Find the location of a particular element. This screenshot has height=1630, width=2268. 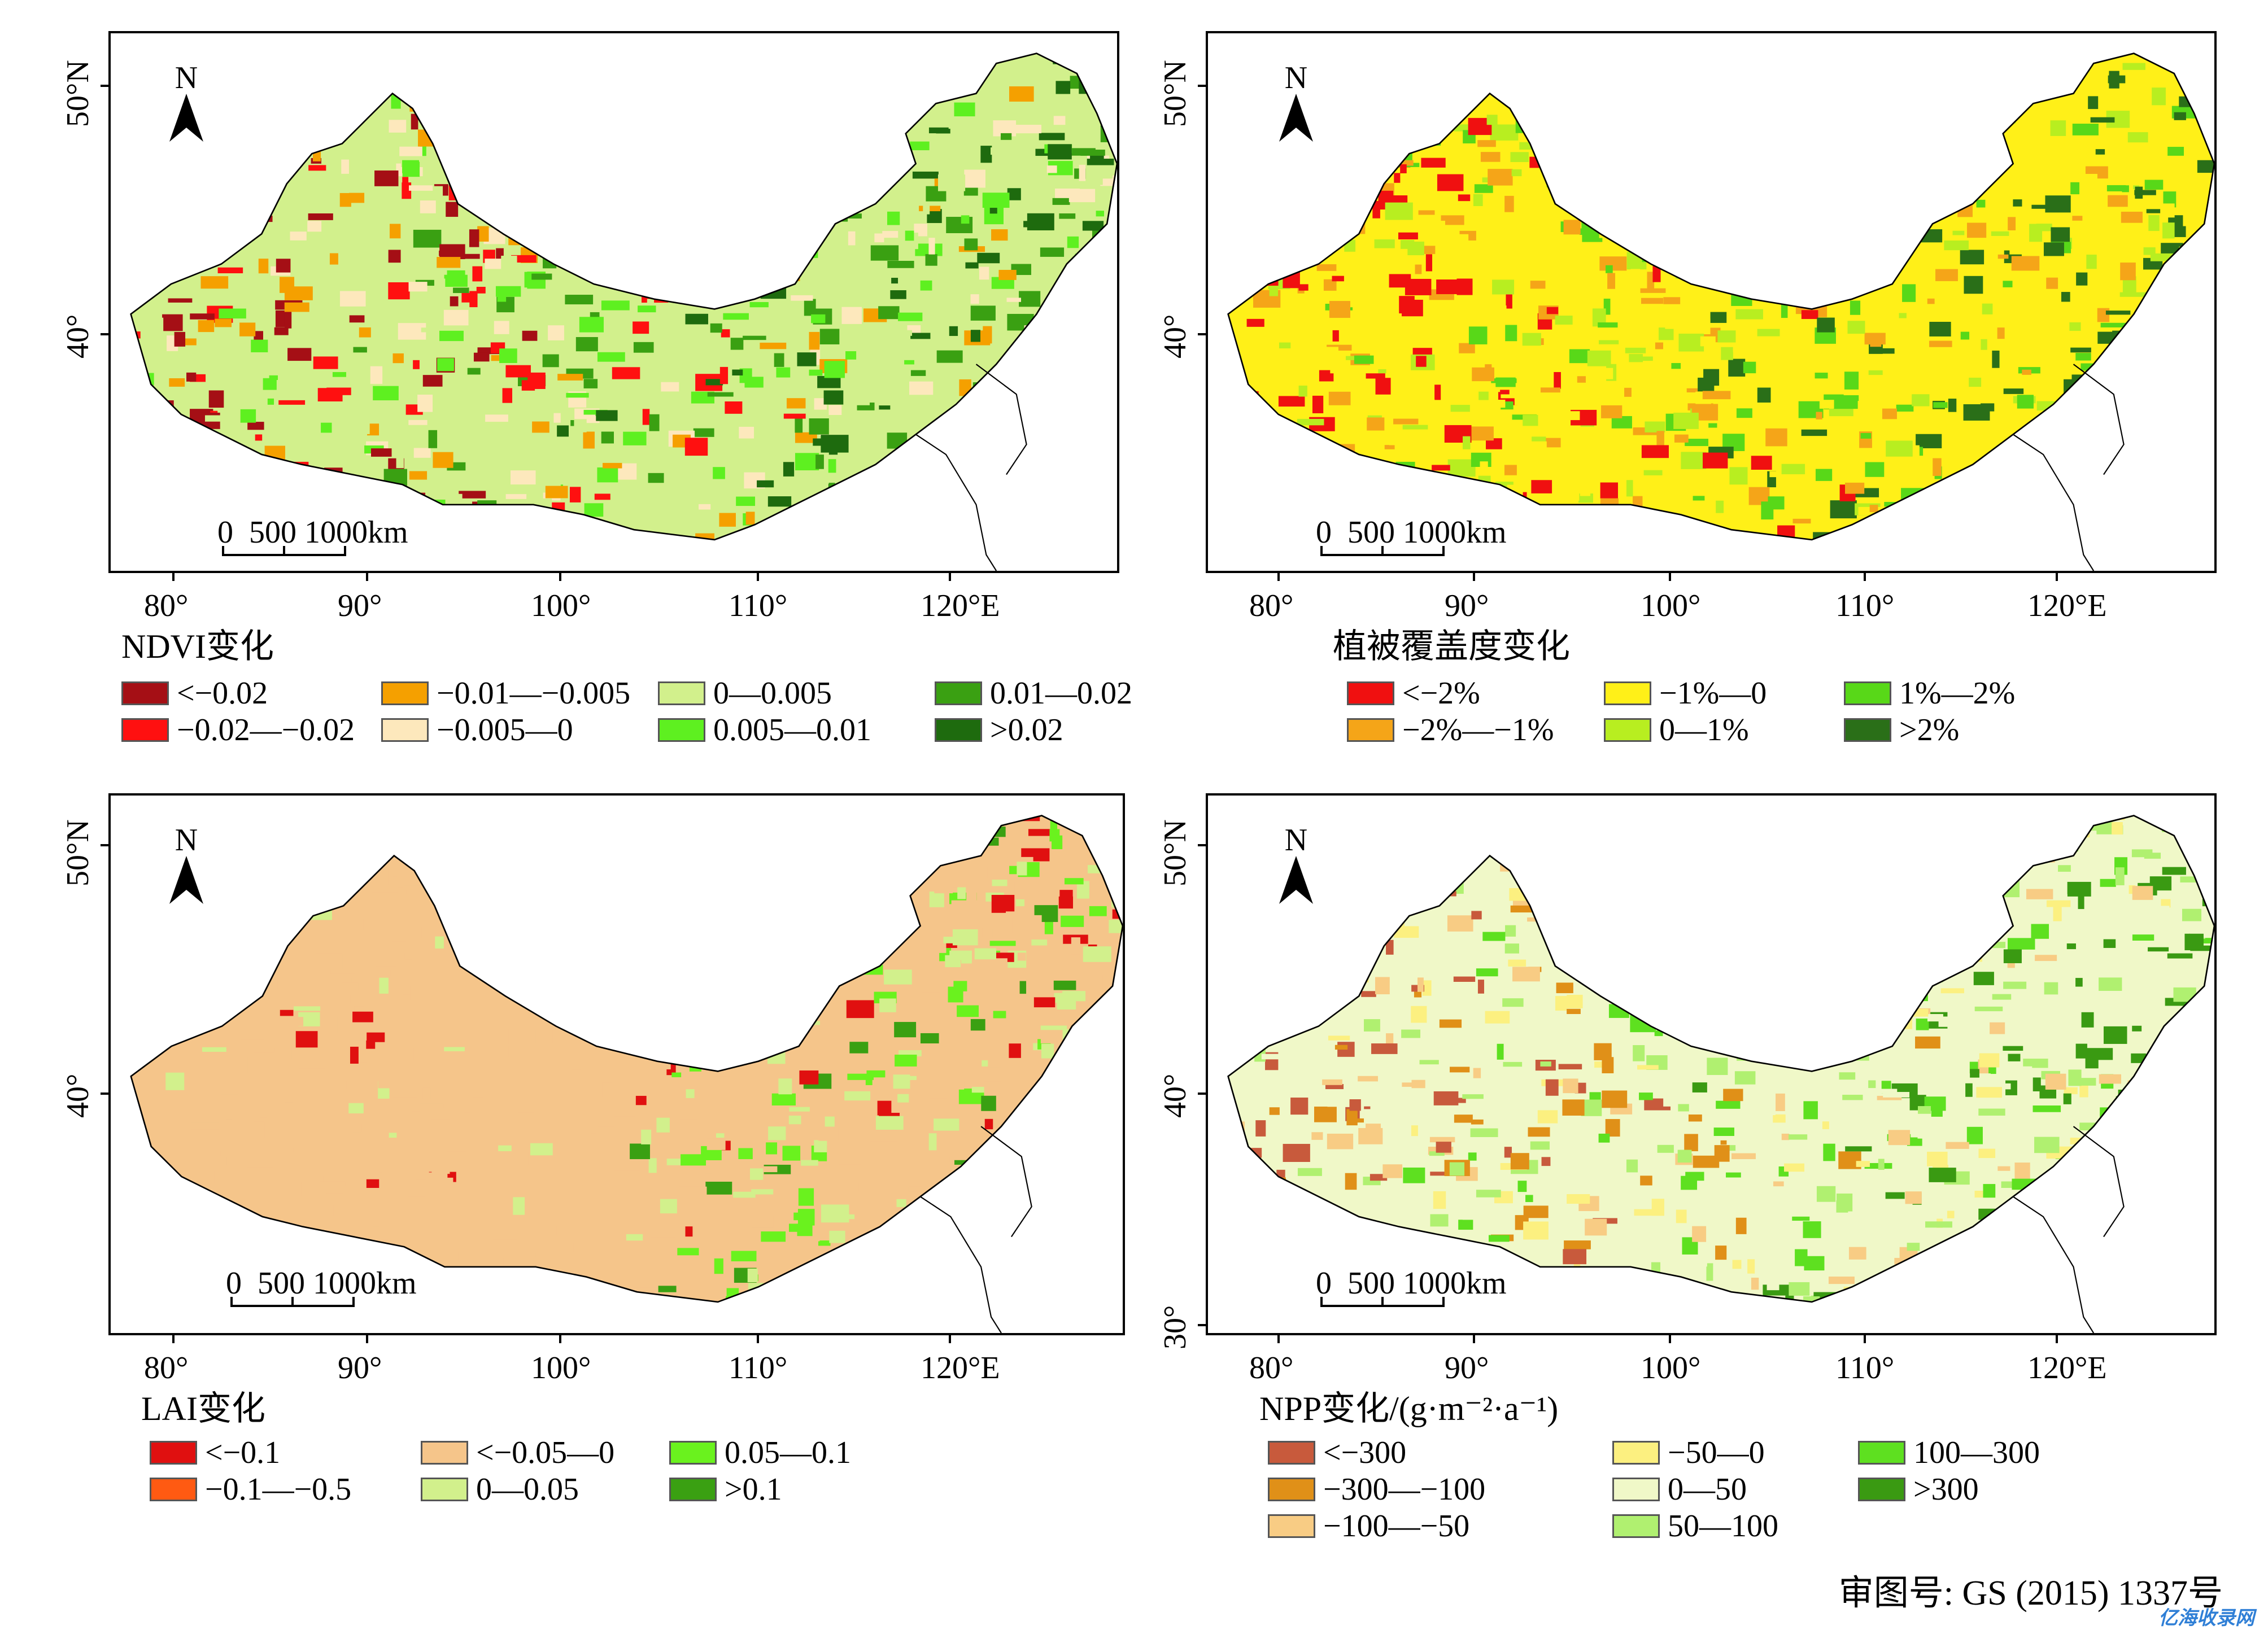

map-frame-npp is located at coordinates (1712, 1064).